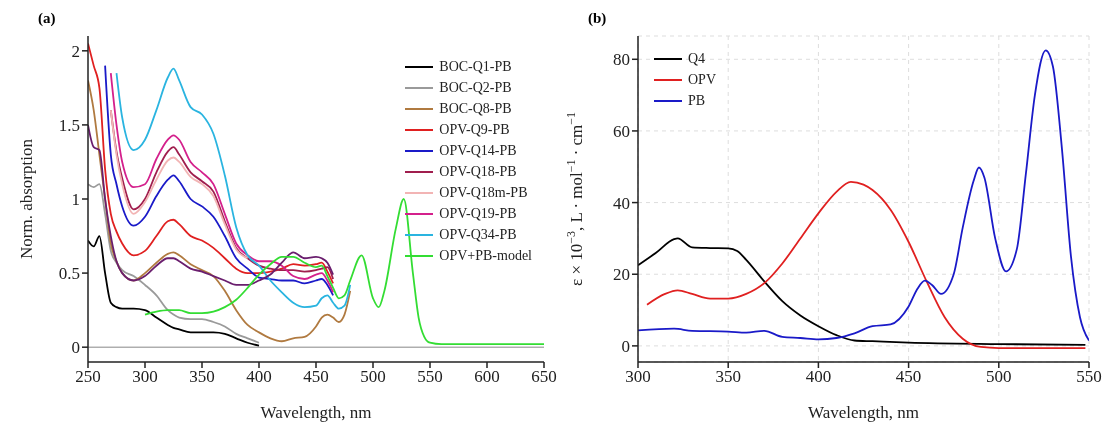 Image resolution: width=1113 pixels, height=428 pixels. I want to click on legend-label: OPV+PB-model, so click(485, 256).